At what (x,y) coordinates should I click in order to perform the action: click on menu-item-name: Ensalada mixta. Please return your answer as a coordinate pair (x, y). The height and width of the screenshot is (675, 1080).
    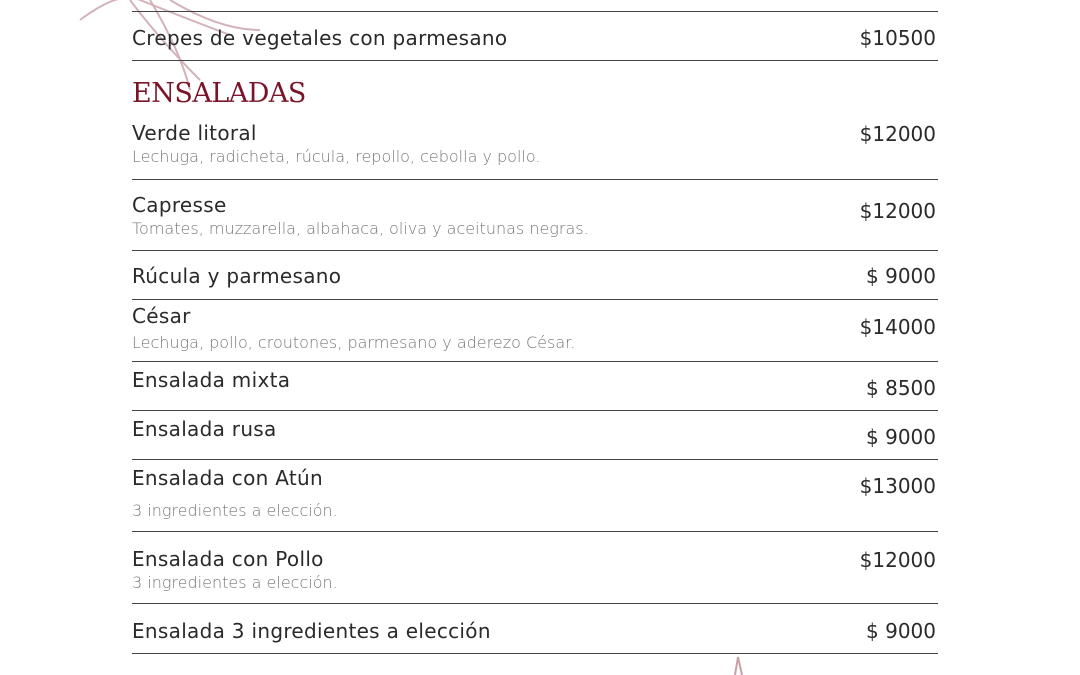
    Looking at the image, I should click on (211, 380).